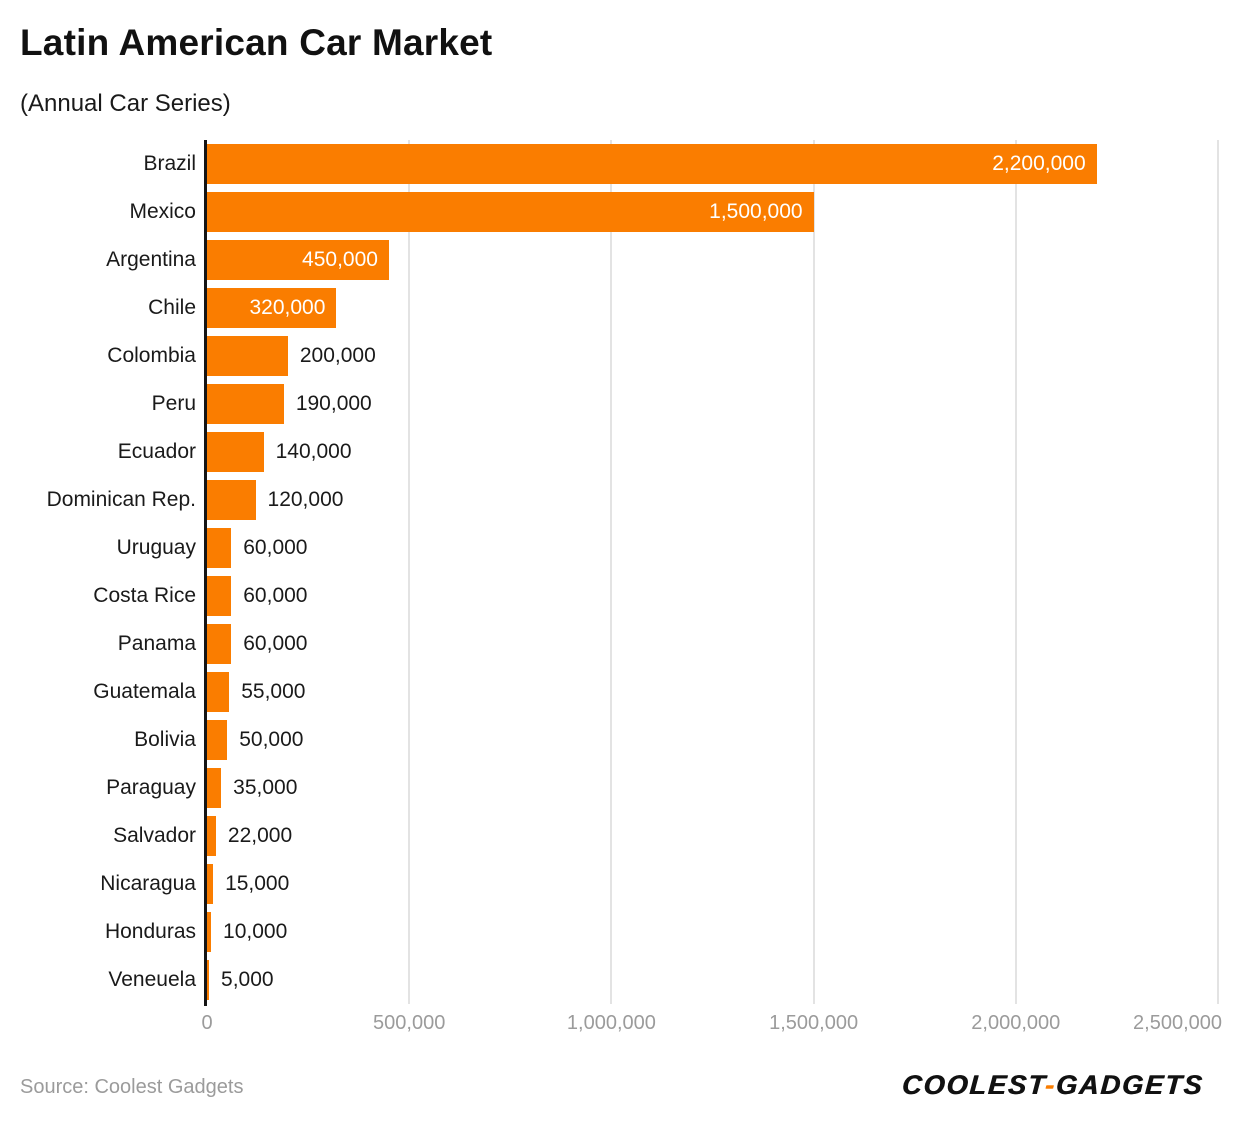 Image resolution: width=1240 pixels, height=1122 pixels. I want to click on value-label: 5,000, so click(247, 979).